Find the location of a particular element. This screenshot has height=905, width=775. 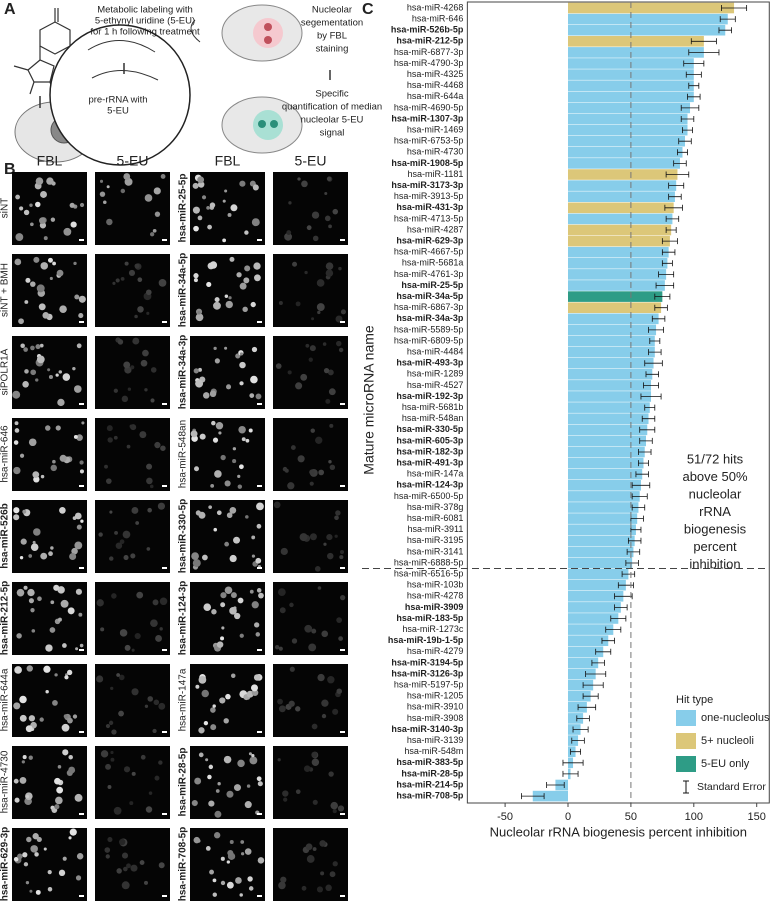

row-label: hsa-miR-330-5p is located at coordinates (183, 536).